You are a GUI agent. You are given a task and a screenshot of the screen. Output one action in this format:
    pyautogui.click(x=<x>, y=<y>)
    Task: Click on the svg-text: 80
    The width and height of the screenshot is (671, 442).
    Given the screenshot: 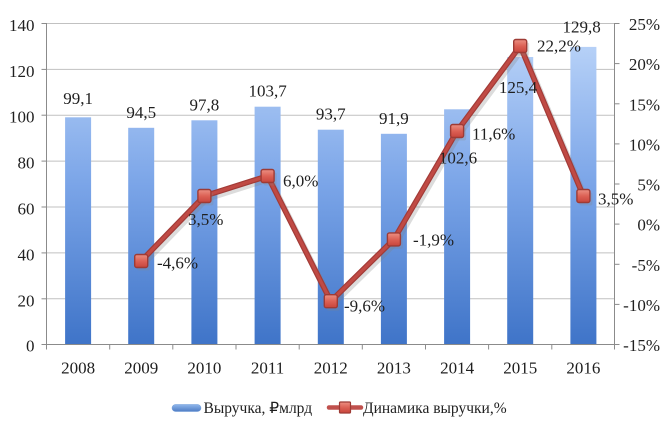 What is the action you would take?
    pyautogui.click(x=26, y=163)
    